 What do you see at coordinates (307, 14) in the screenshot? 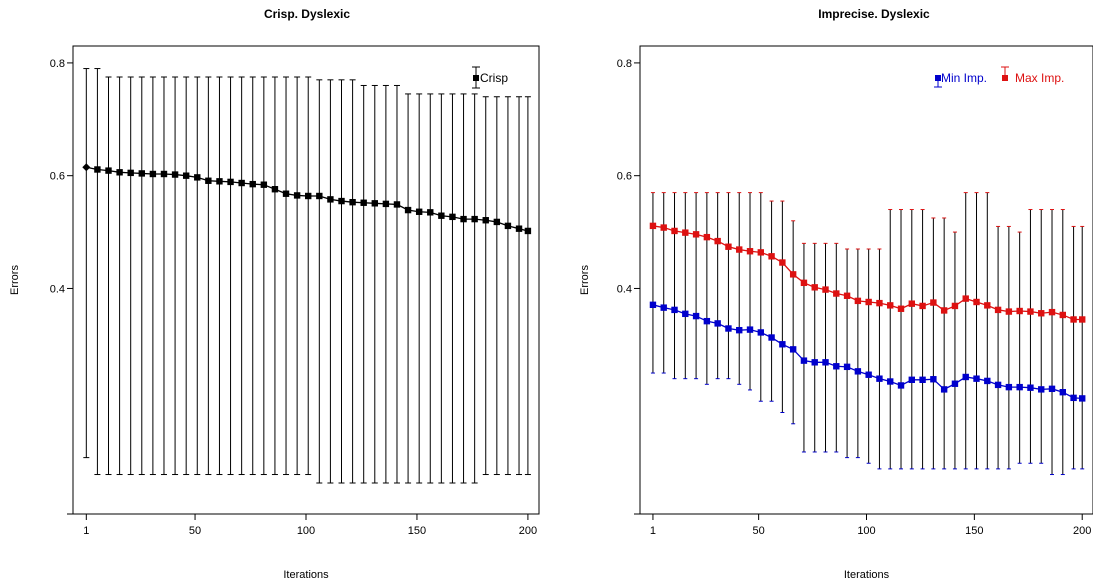
I see `chart-title: Crisp. Dyslexic` at bounding box center [307, 14].